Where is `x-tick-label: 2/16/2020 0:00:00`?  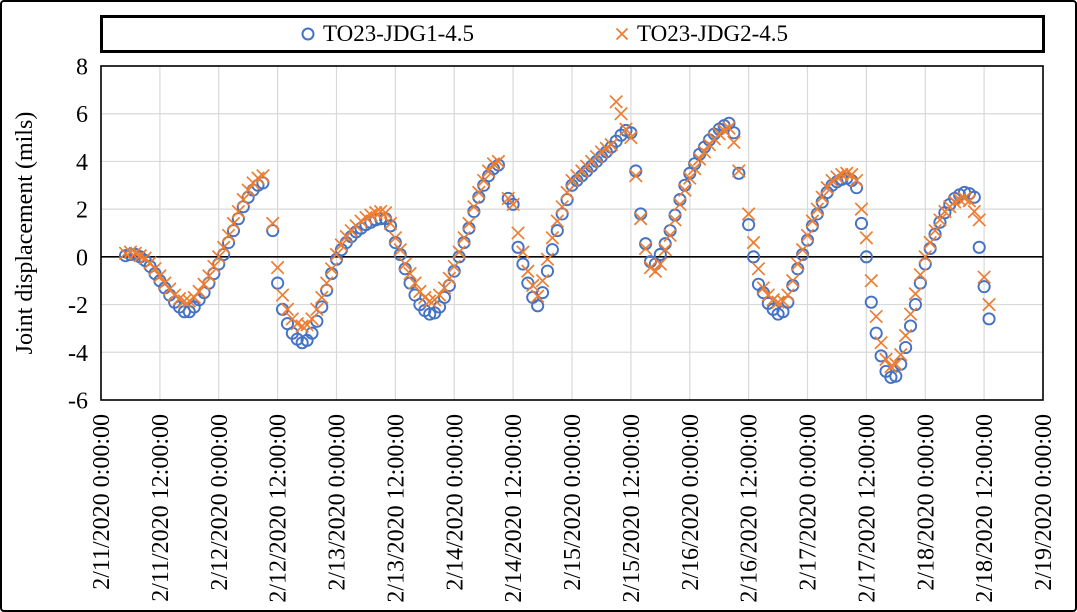
x-tick-label: 2/16/2020 0:00:00 is located at coordinates (691, 502).